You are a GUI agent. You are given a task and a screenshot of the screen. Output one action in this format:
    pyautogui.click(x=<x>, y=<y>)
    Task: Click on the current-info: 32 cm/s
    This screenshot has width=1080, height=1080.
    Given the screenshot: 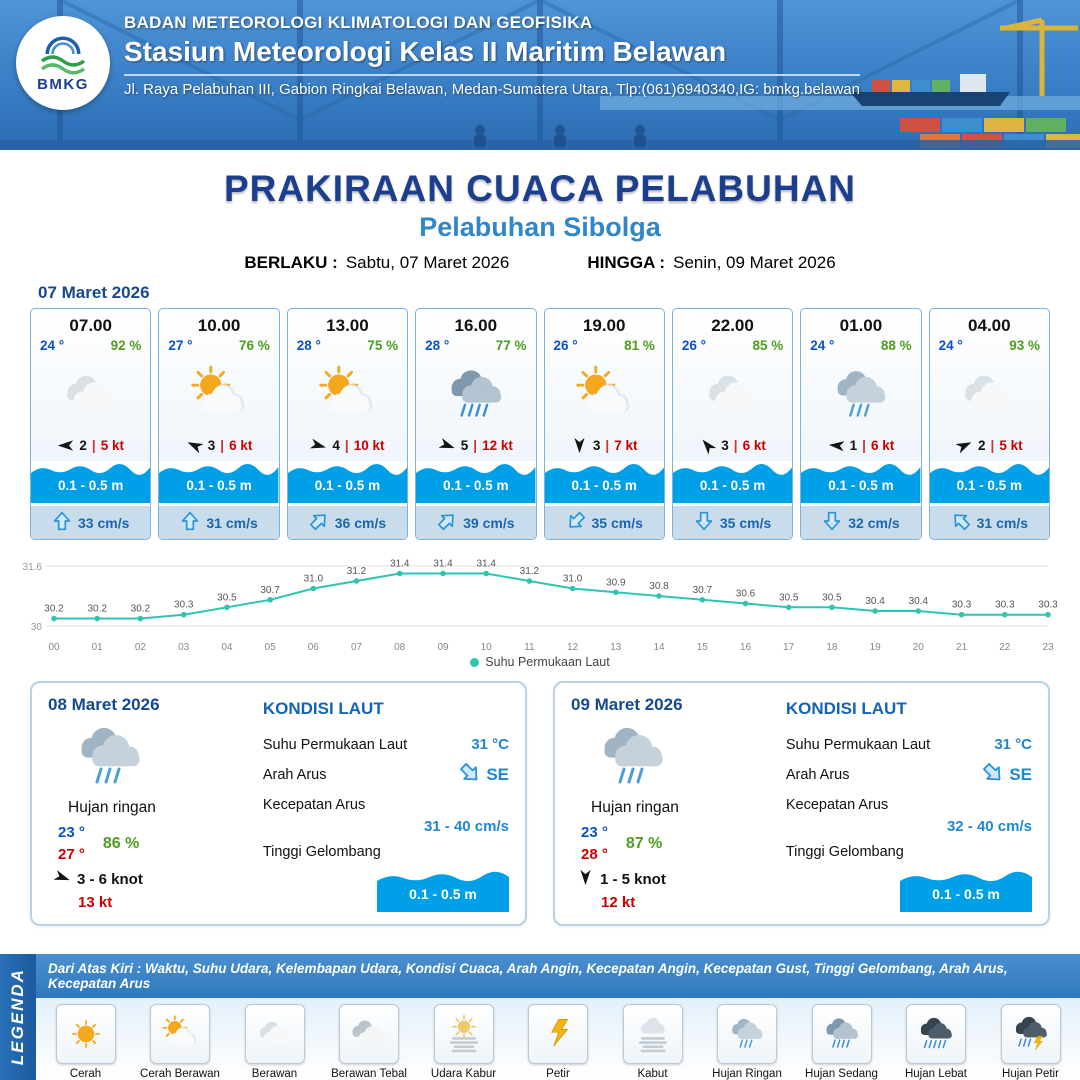 What is the action you would take?
    pyautogui.click(x=861, y=521)
    